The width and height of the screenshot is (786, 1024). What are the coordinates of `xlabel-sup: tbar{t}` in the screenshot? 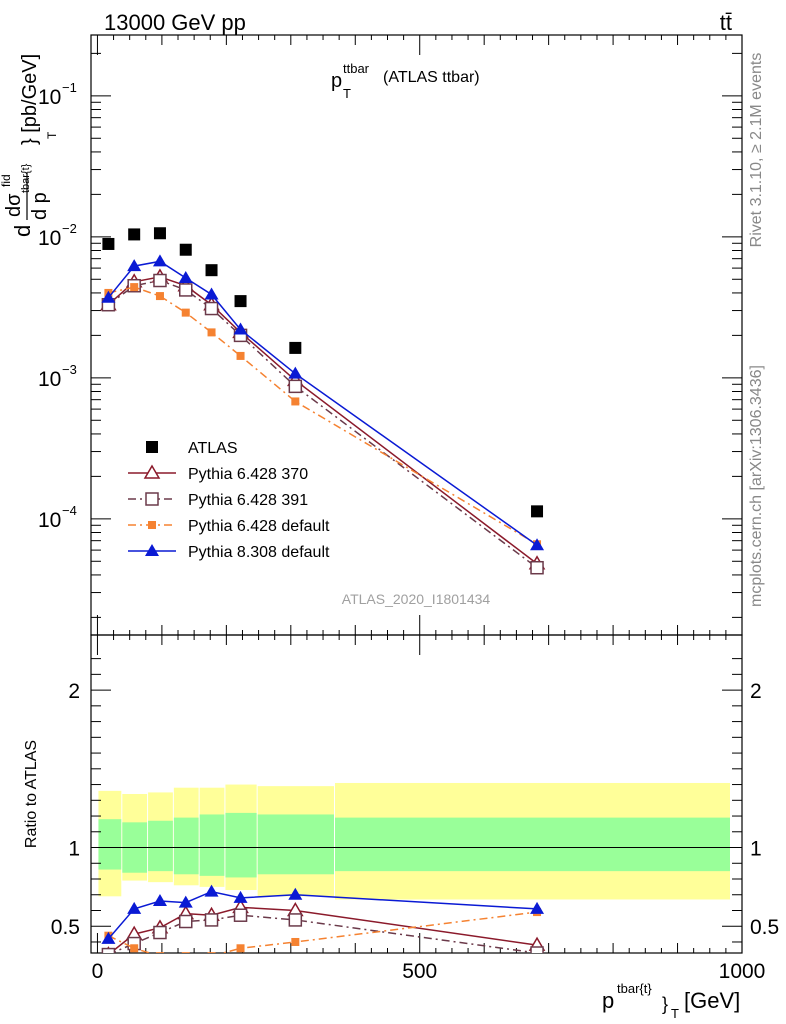 It's located at (634, 988).